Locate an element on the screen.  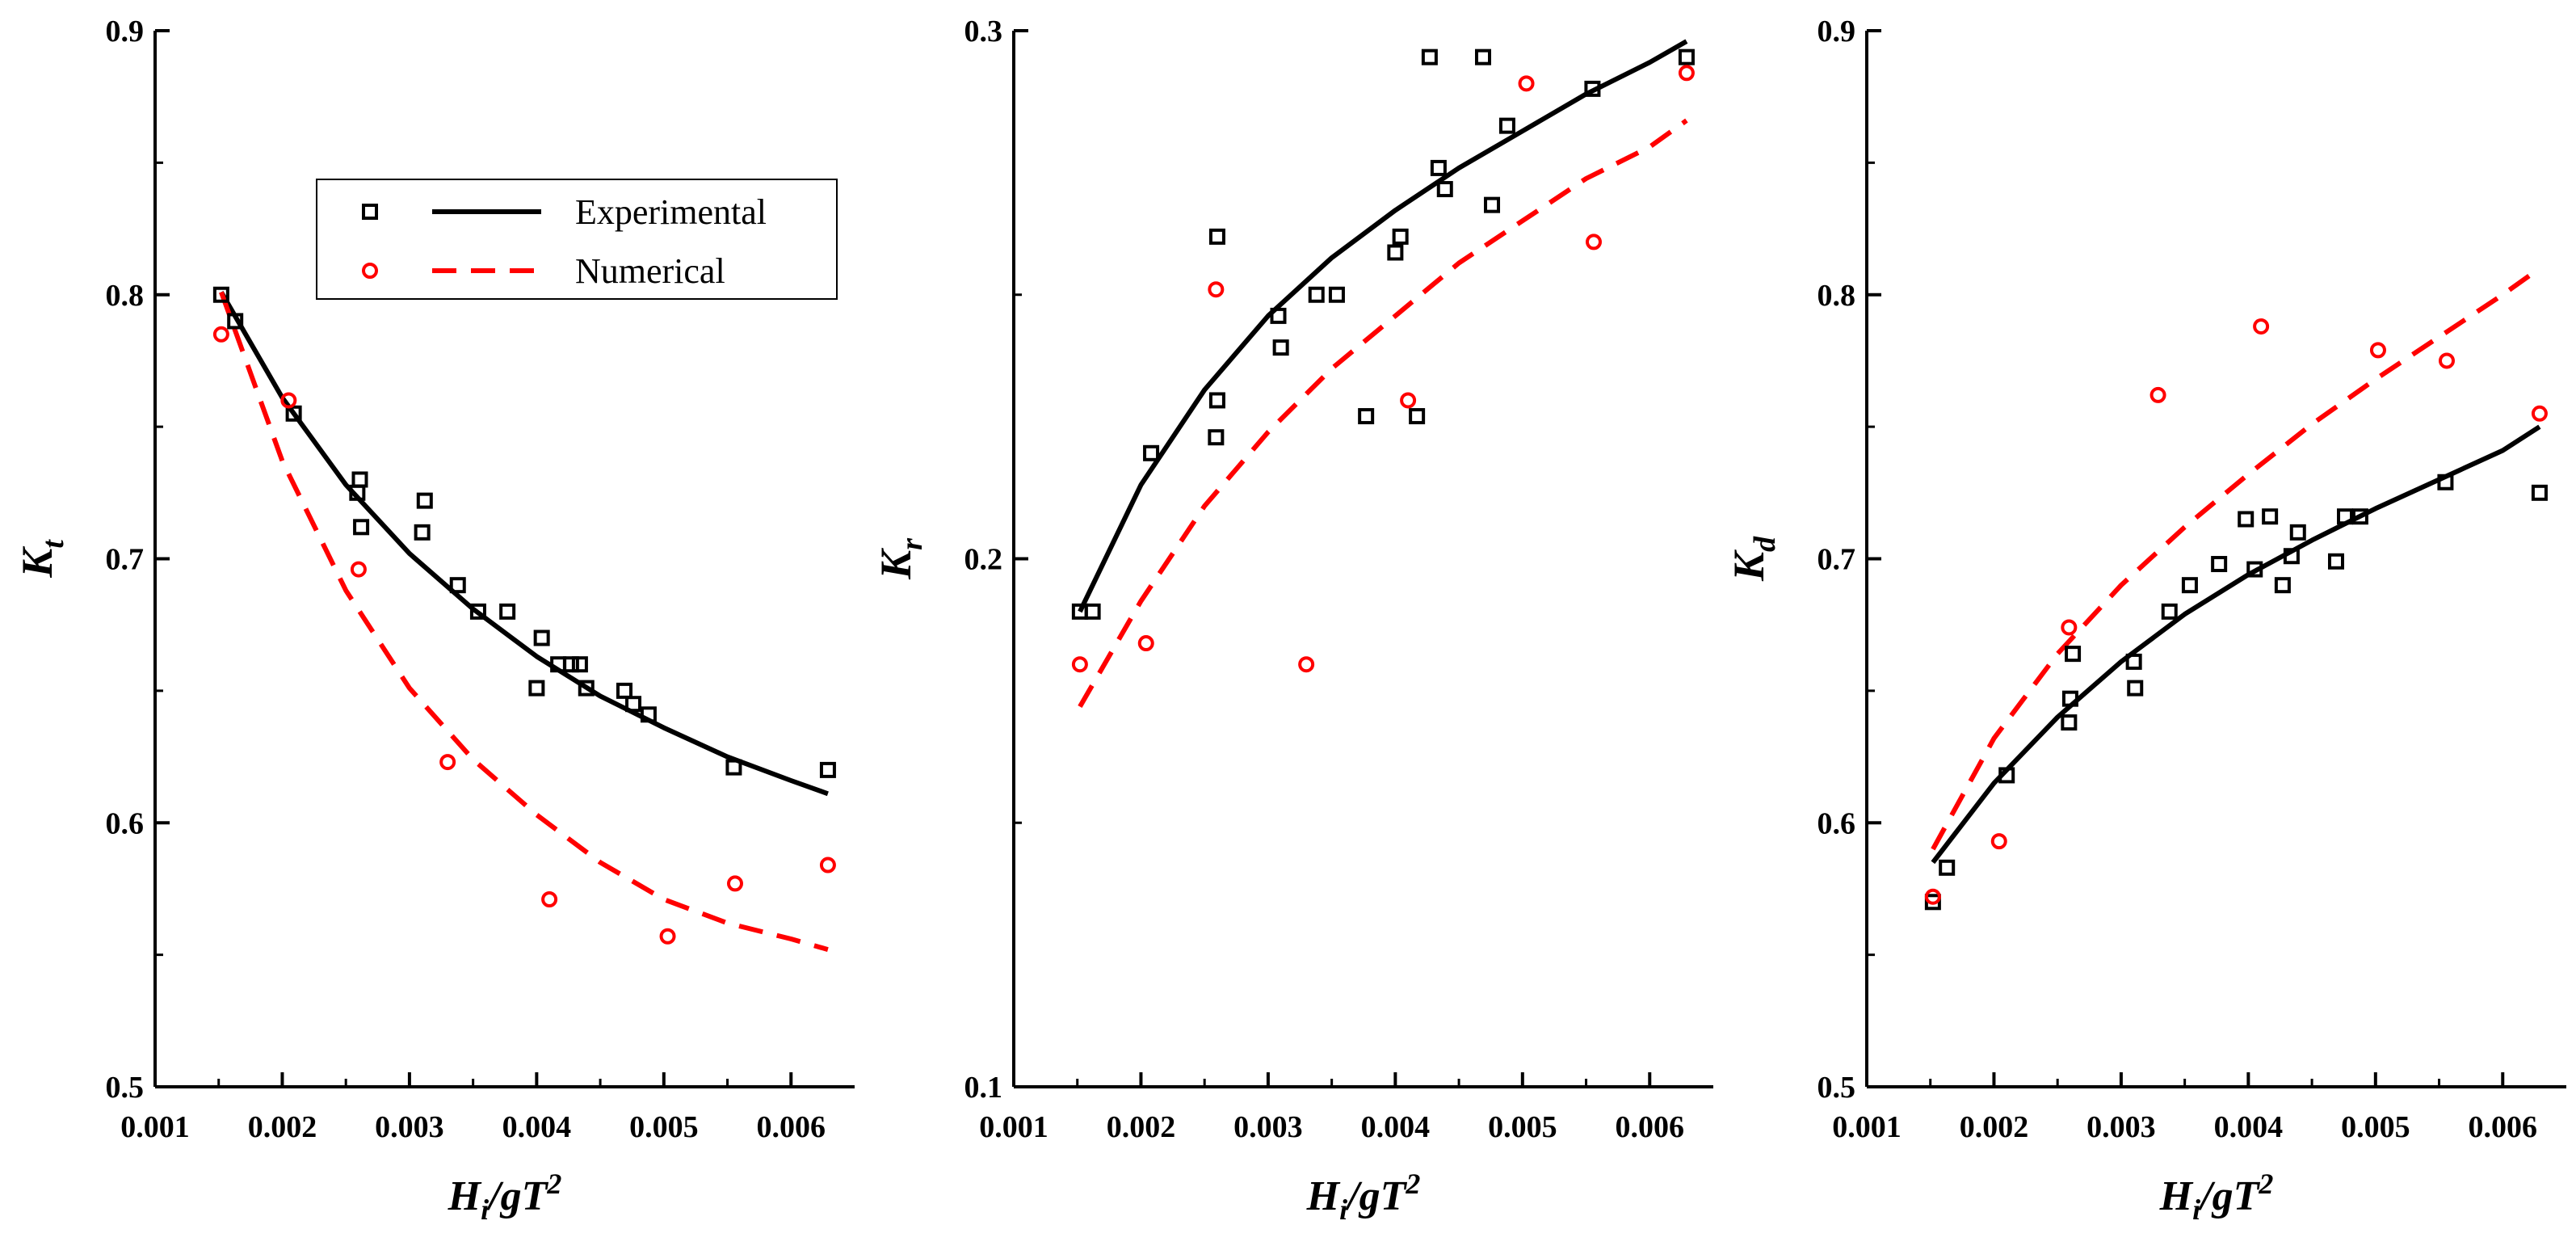
y-tick-label: 0.5 is located at coordinates (125, 1088).